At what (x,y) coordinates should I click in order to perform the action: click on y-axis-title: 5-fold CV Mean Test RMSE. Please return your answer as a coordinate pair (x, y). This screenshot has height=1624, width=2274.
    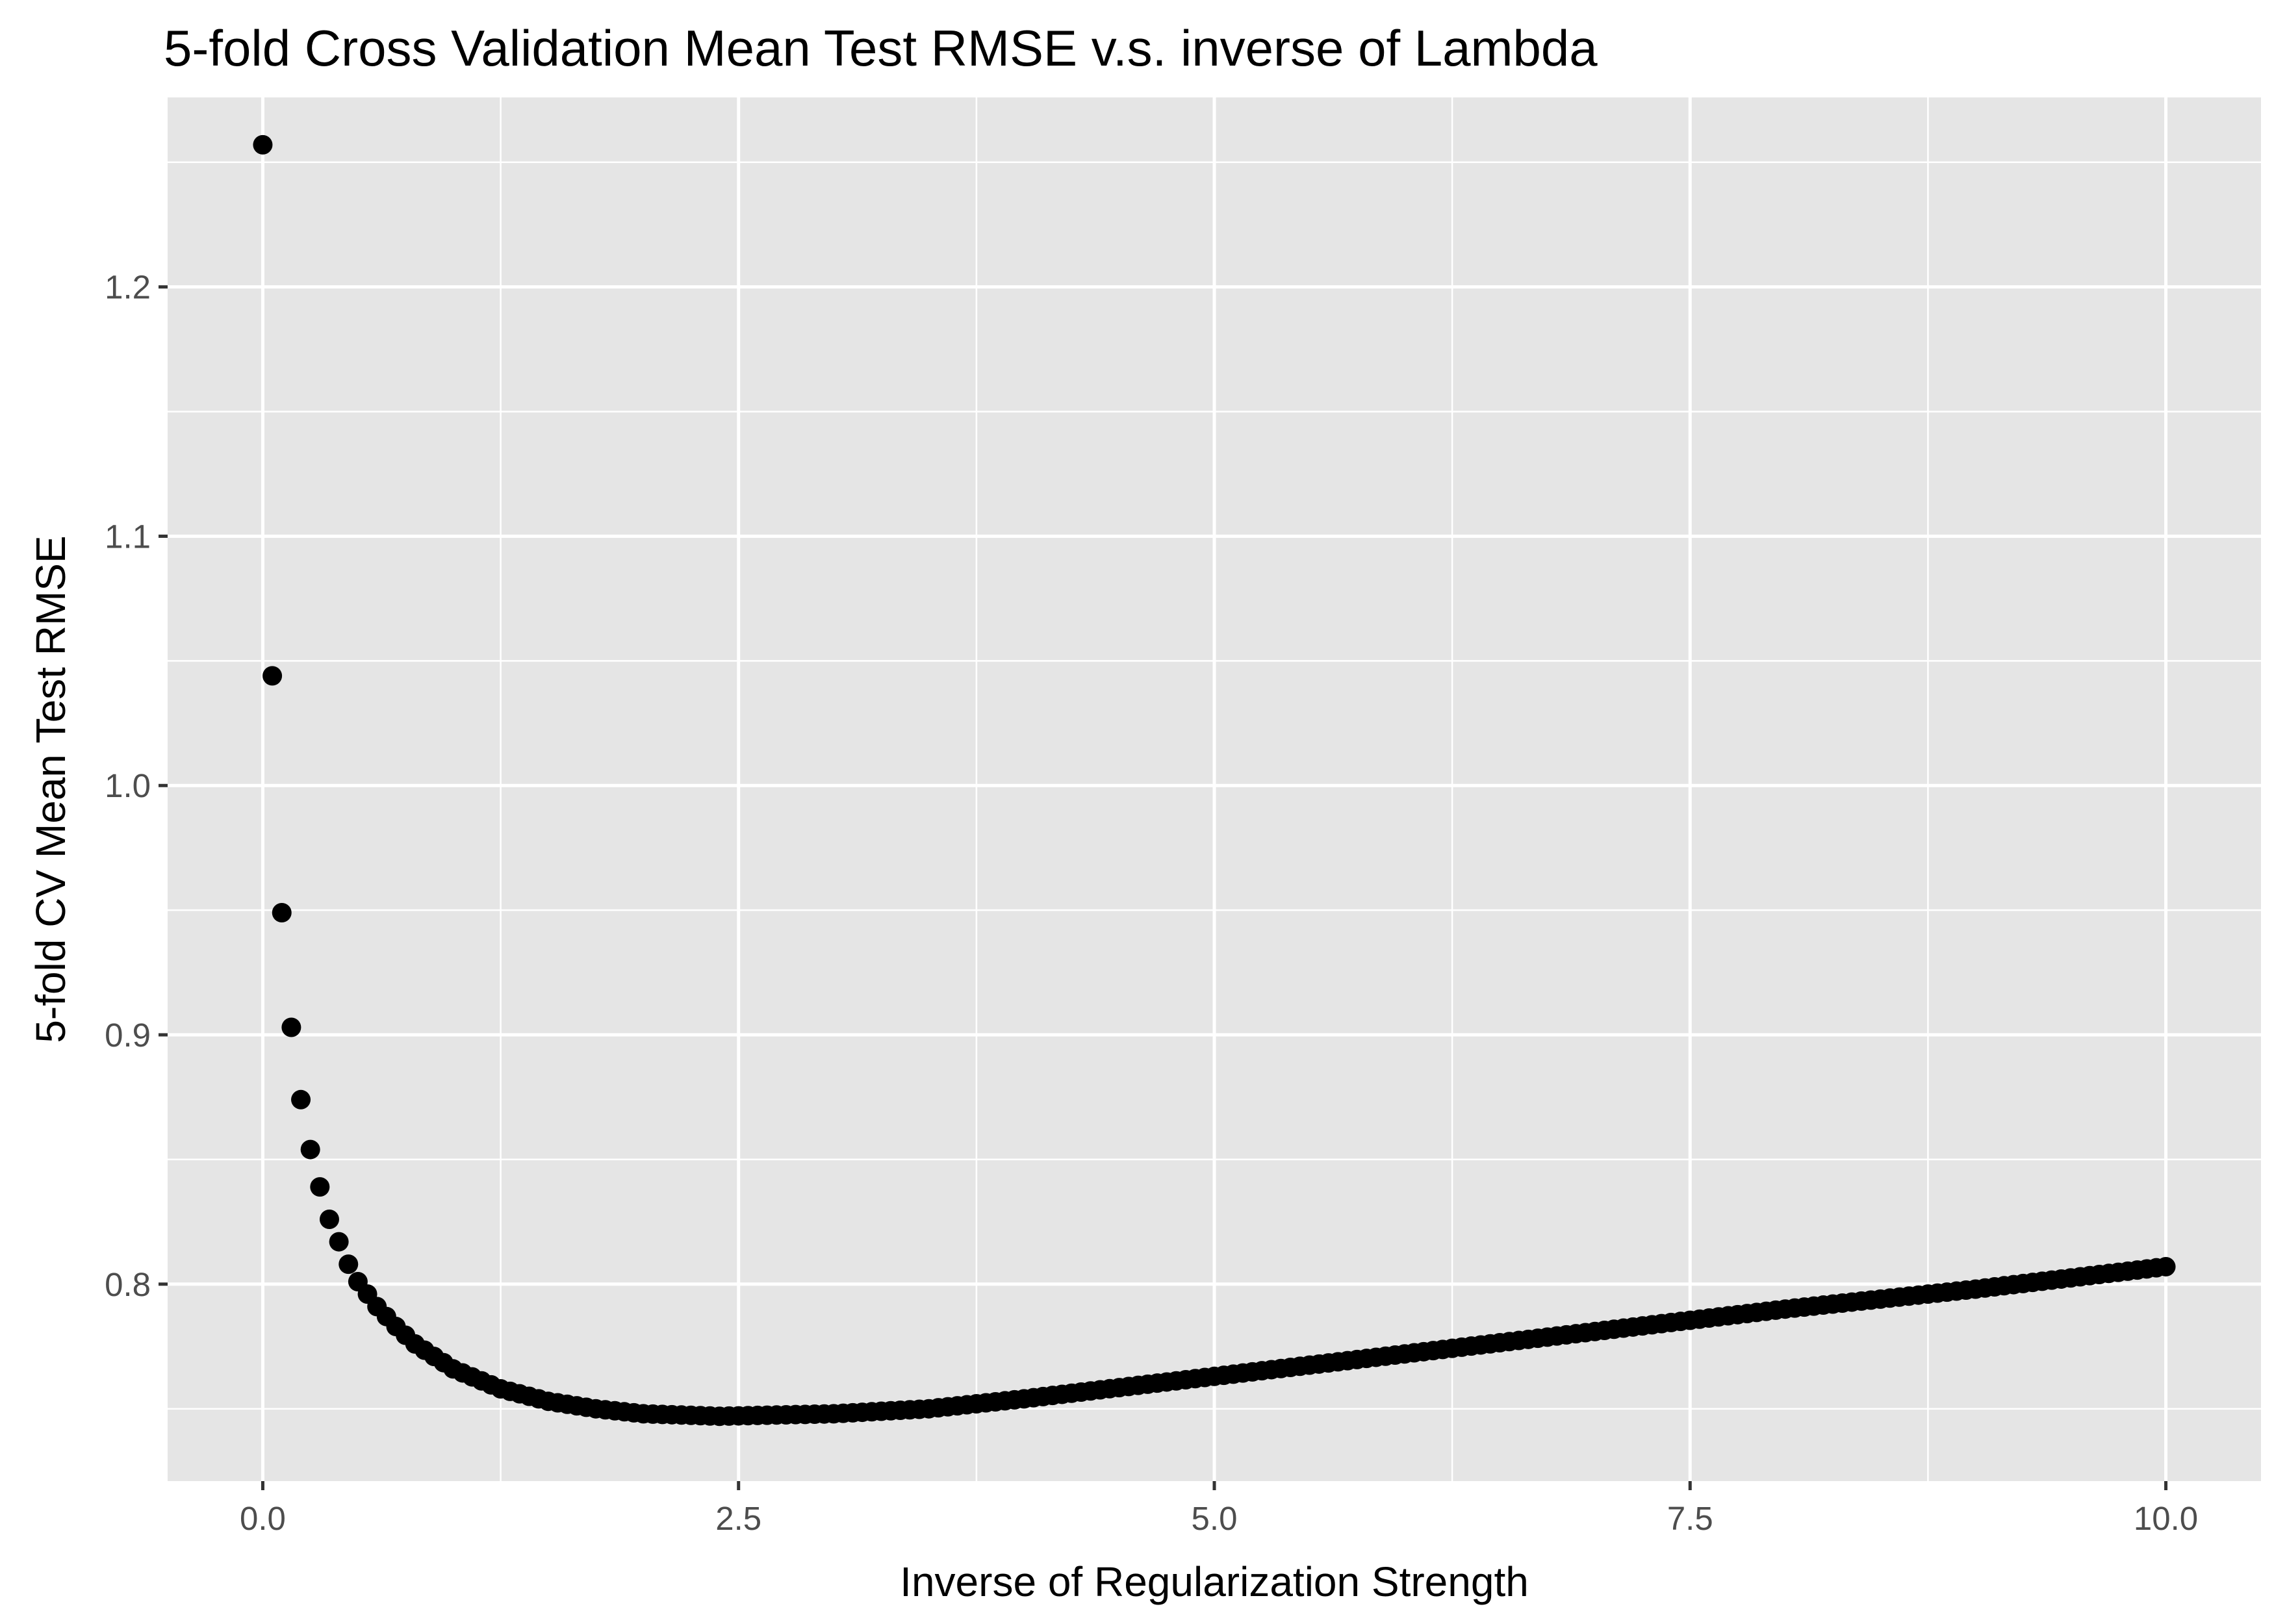
    Looking at the image, I should click on (50, 789).